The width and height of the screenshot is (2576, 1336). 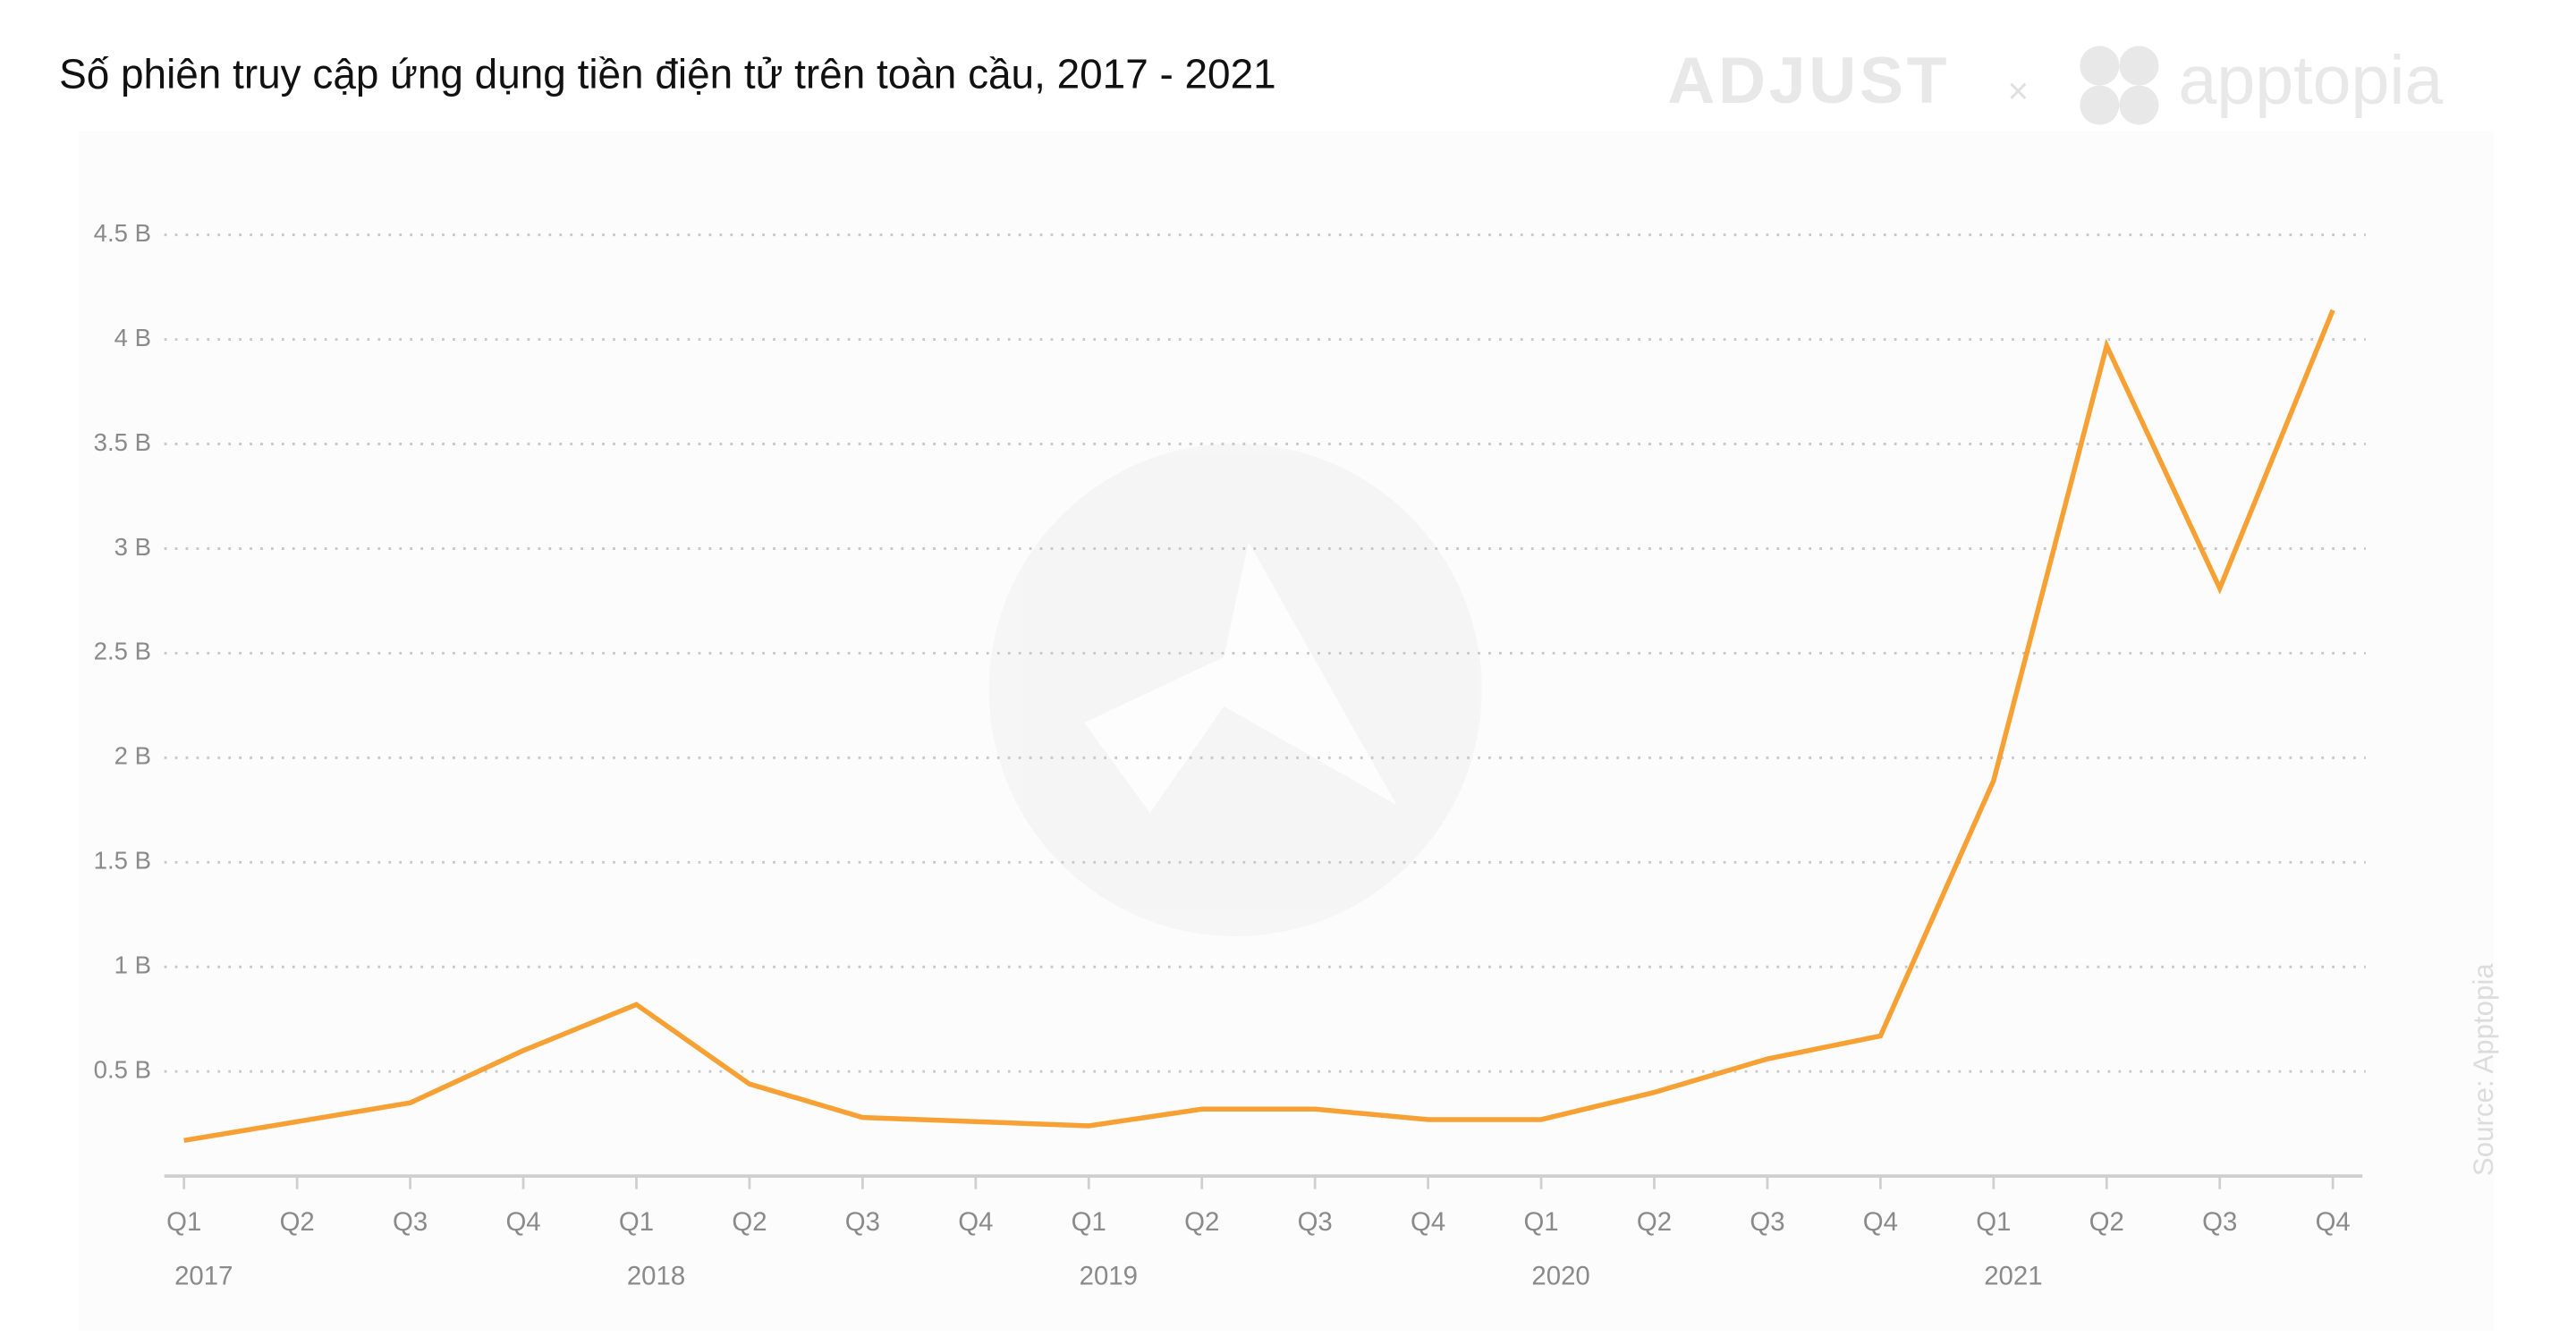 What do you see at coordinates (122, 1069) in the screenshot?
I see `y-tick-label: 0.5 B` at bounding box center [122, 1069].